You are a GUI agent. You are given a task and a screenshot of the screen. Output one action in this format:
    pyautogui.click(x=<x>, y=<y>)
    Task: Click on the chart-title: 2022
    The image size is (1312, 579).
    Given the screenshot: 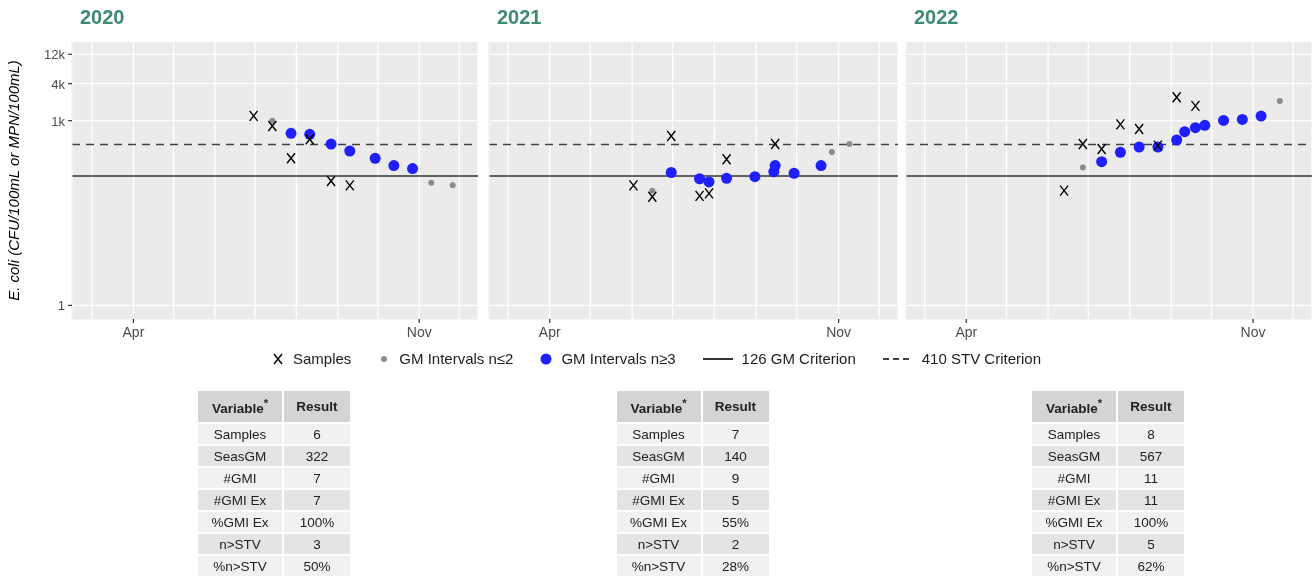 What is the action you would take?
    pyautogui.click(x=936, y=17)
    